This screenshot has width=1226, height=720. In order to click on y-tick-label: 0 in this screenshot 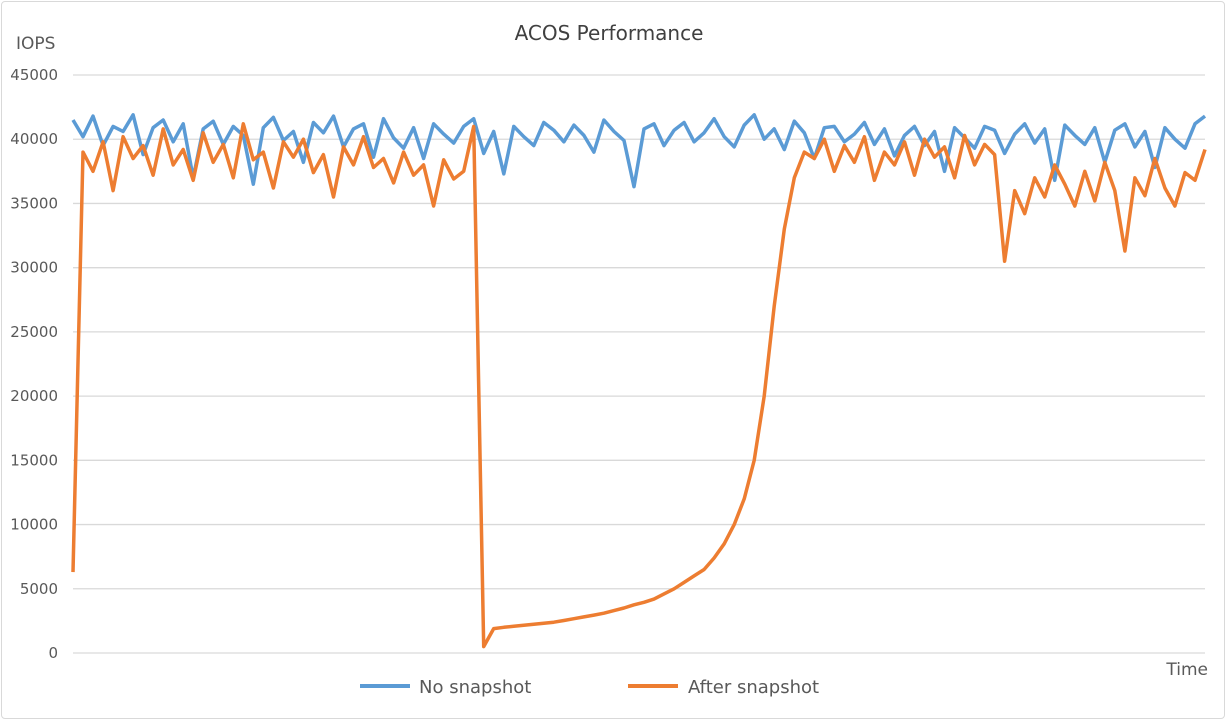, I will do `click(53, 653)`.